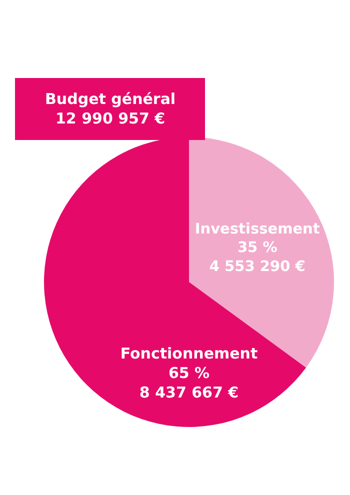 The width and height of the screenshot is (350, 495). Describe the element at coordinates (110, 99) in the screenshot. I see `chart-title: Budget général` at that location.